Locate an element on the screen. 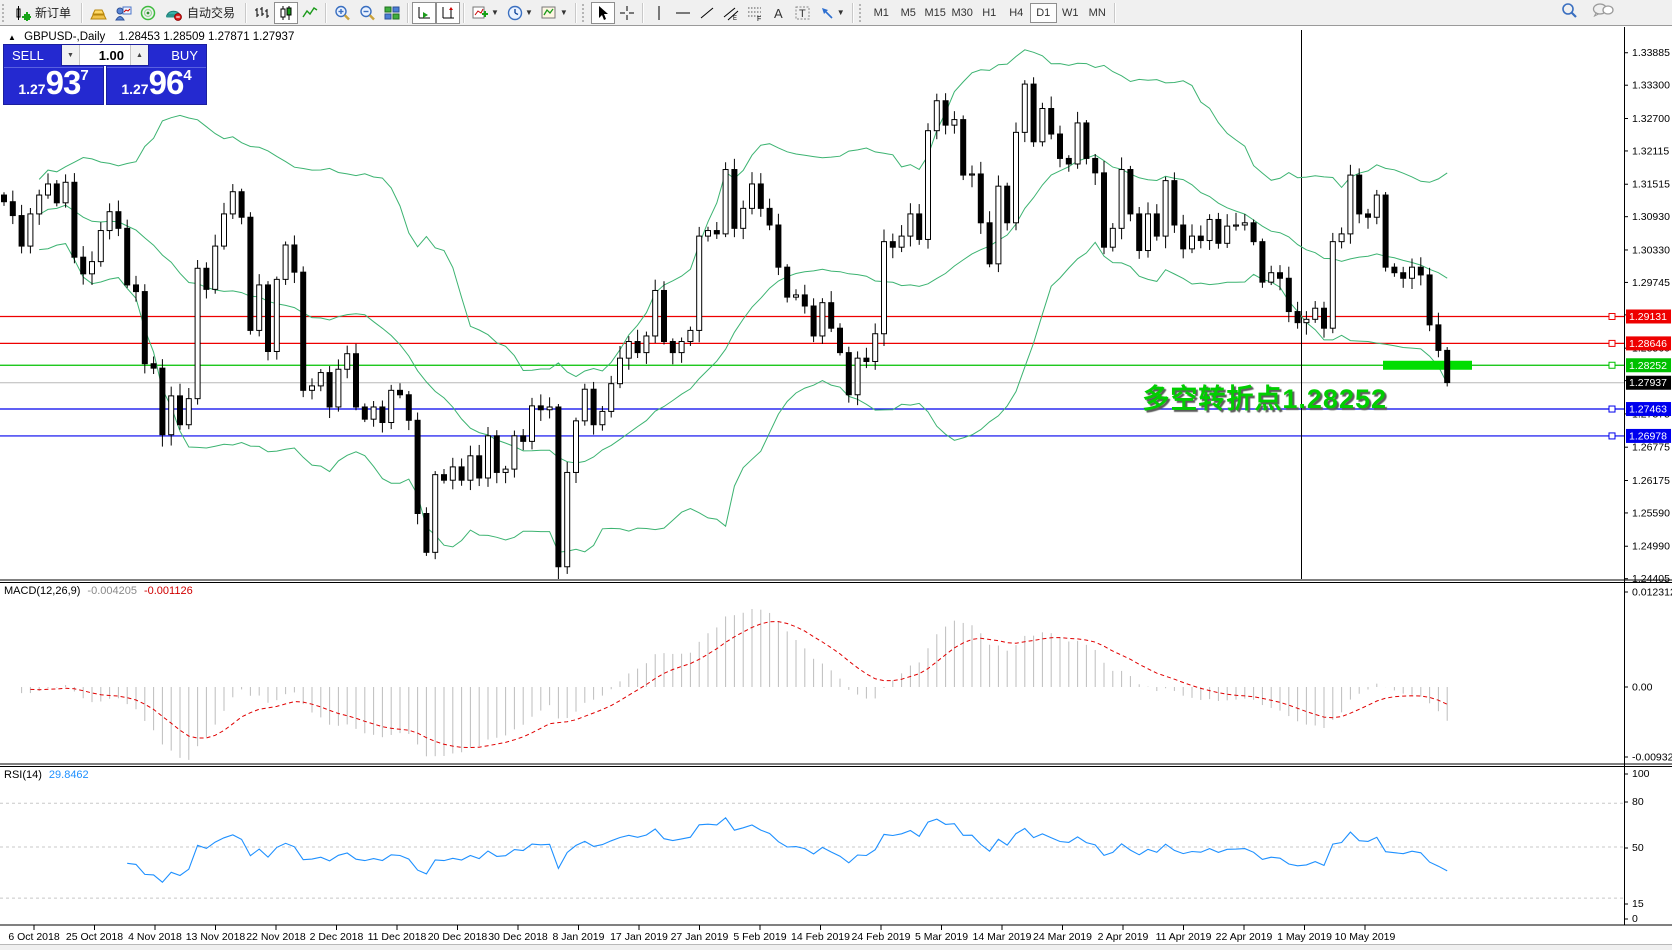 The image size is (1672, 950). zoom-out-icon is located at coordinates (367, 13).